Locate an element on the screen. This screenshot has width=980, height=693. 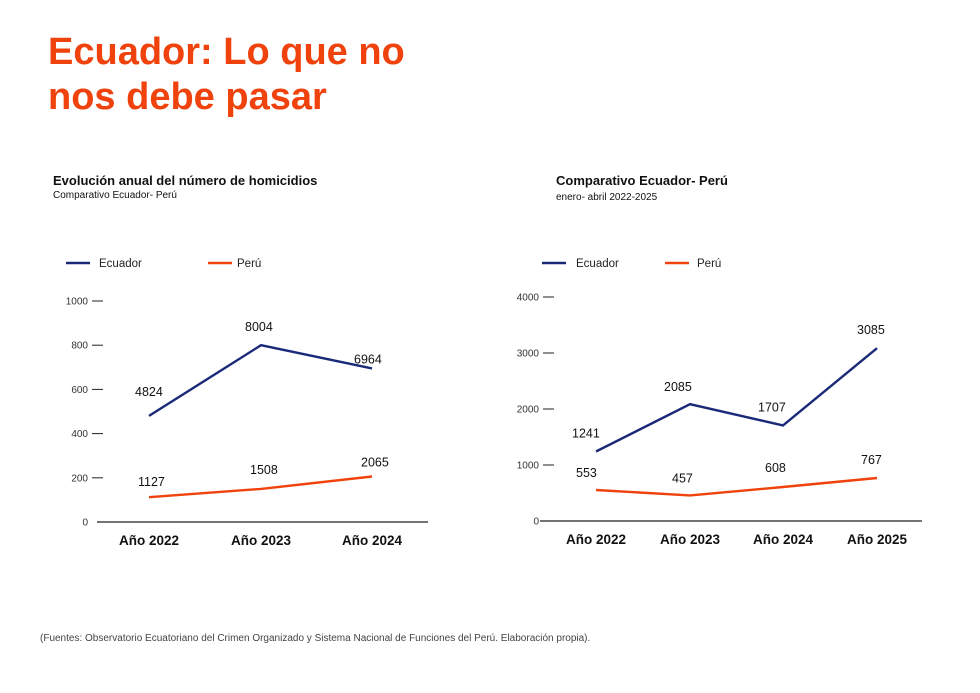
y-tick-label: 3000 is located at coordinates (528, 354).